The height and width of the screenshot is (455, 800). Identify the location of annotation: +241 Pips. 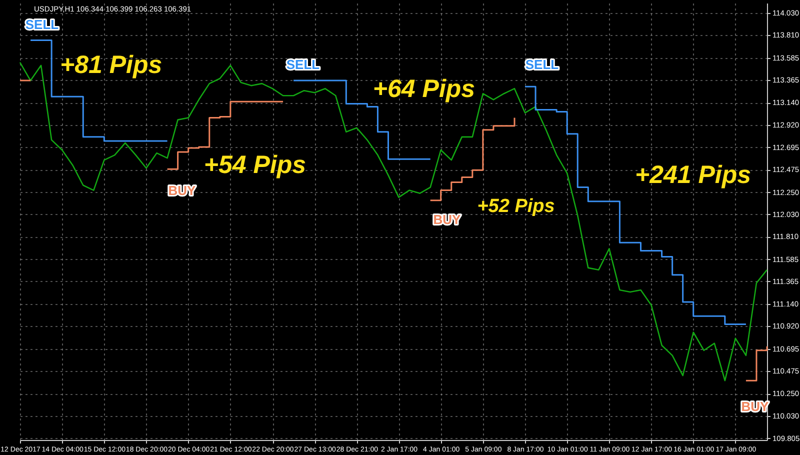
(693, 175).